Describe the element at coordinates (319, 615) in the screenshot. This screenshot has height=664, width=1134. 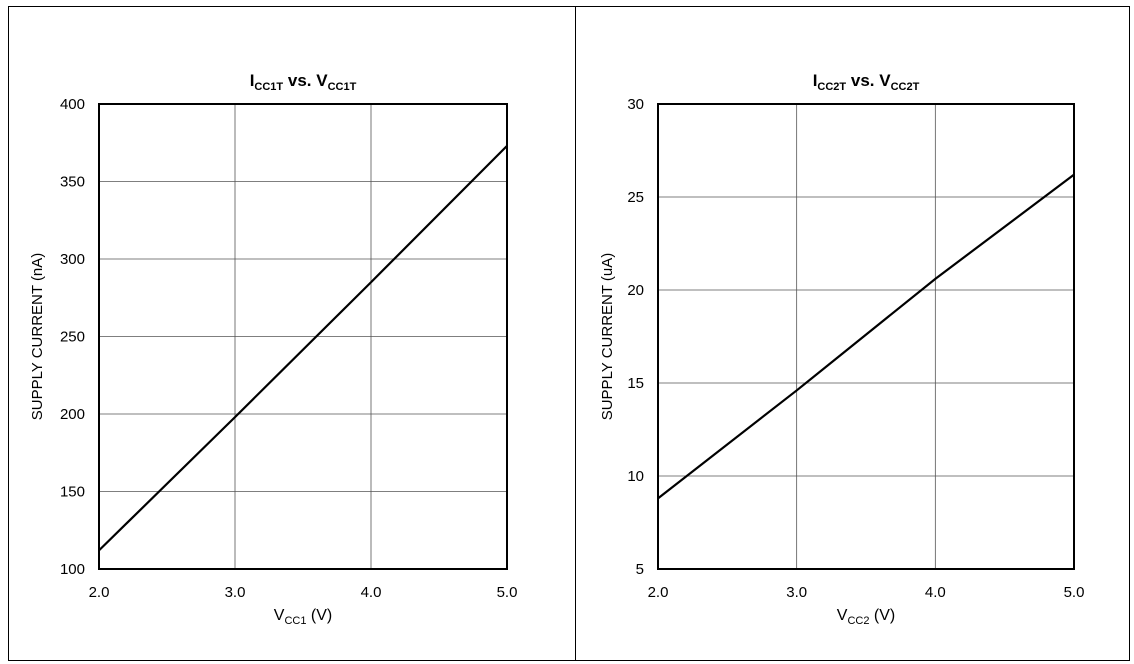
I see `chart1-x-axis-label-unit: (V)` at that location.